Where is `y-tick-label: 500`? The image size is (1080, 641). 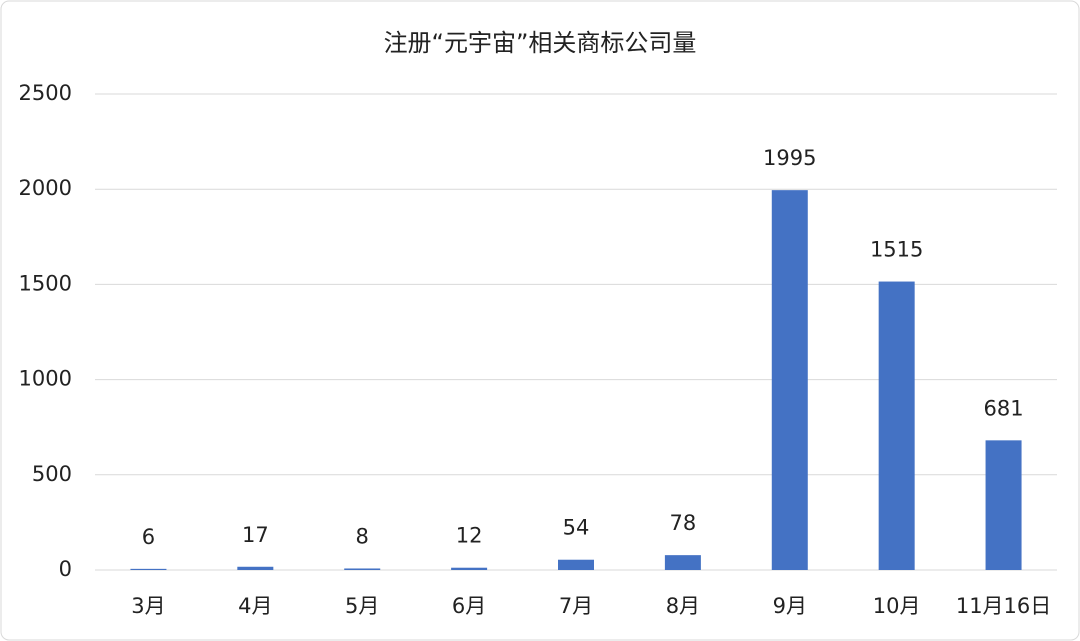 y-tick-label: 500 is located at coordinates (52, 474).